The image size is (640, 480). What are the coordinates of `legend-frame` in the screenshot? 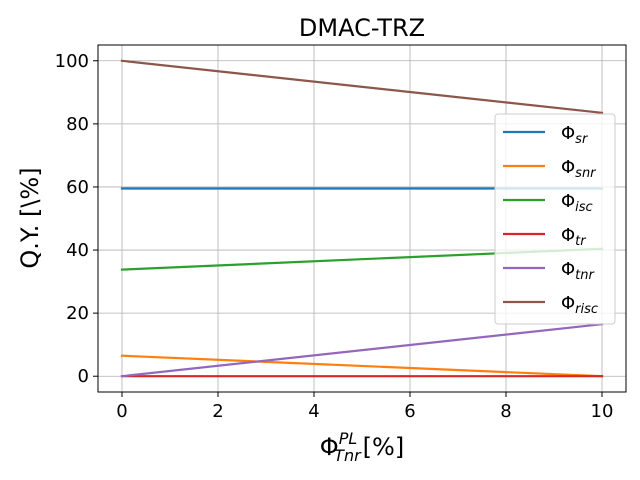 It's located at (555, 219).